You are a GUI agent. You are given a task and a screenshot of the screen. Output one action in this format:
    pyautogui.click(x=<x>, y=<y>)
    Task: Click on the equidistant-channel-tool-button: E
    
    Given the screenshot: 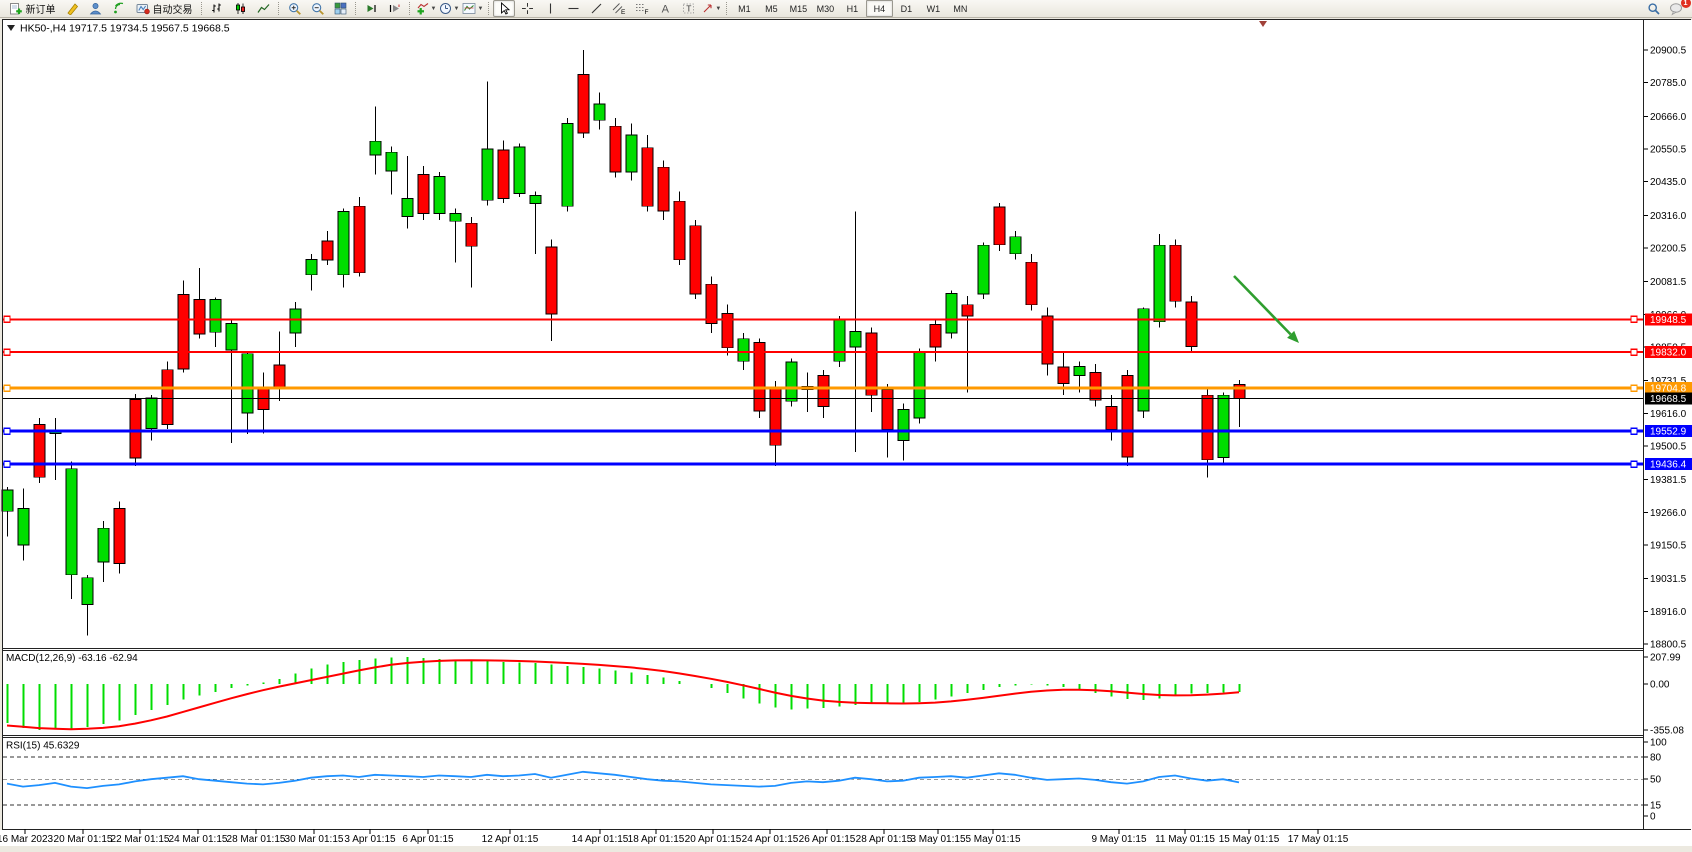 What is the action you would take?
    pyautogui.click(x=619, y=8)
    